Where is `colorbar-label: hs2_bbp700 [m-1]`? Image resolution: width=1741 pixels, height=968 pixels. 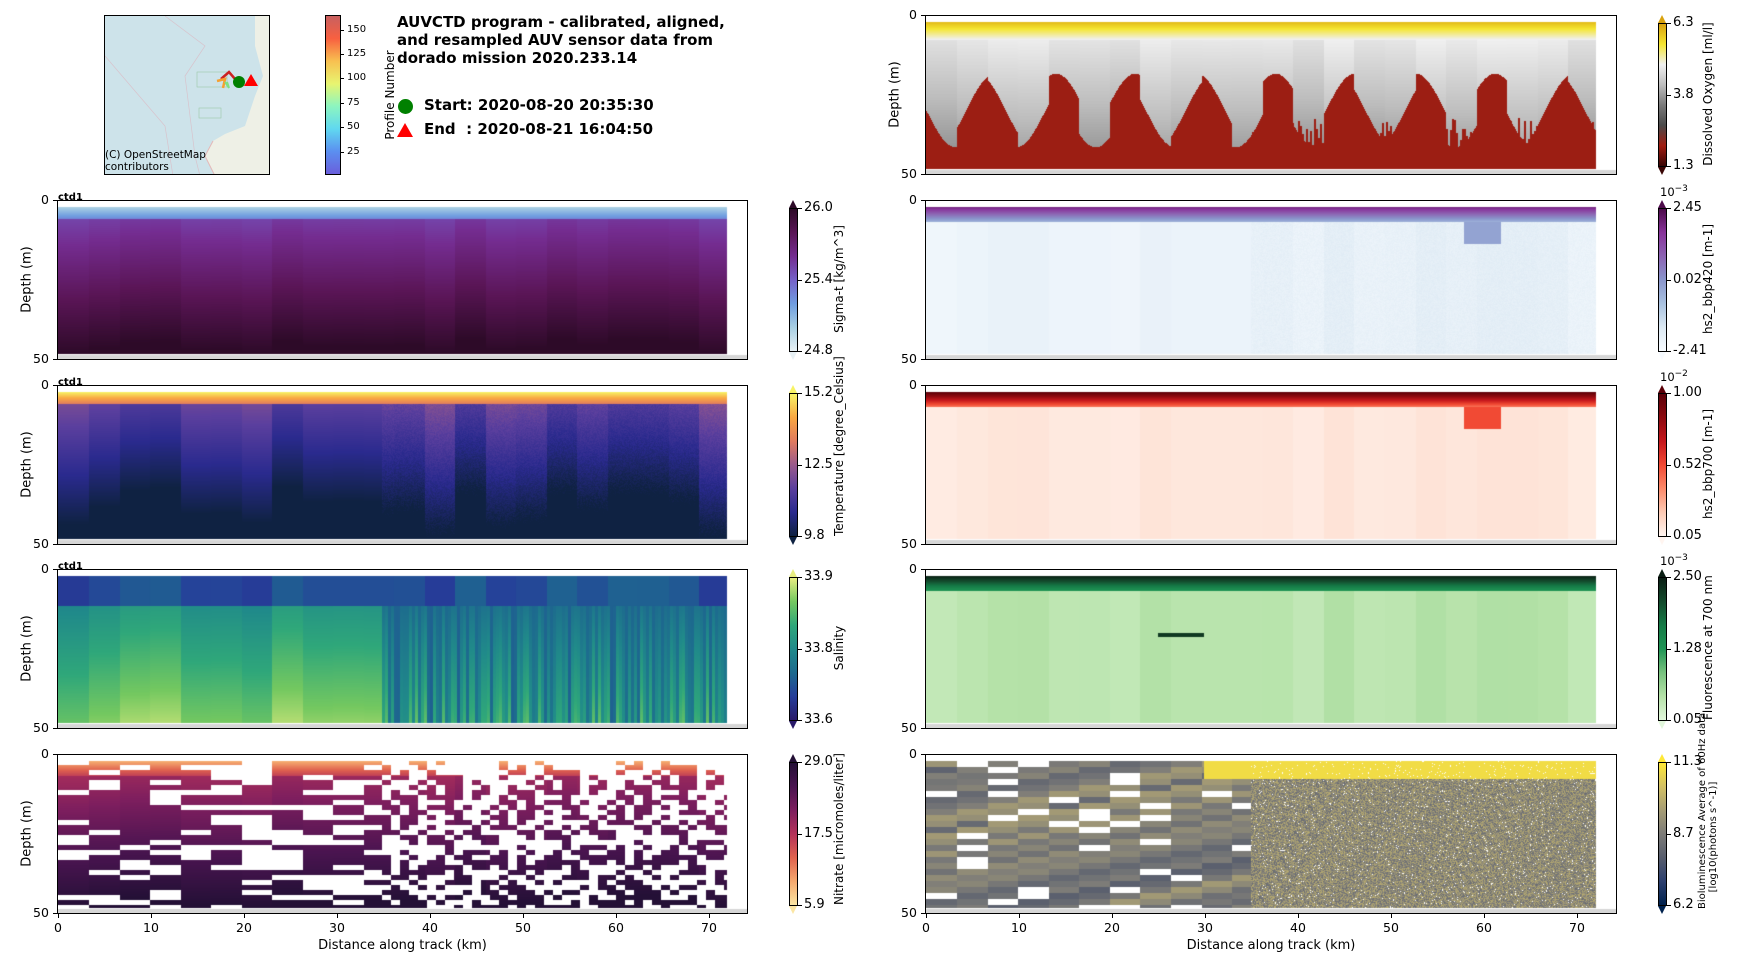
colorbar-label: hs2_bbp700 [m-1] is located at coordinates (1708, 464).